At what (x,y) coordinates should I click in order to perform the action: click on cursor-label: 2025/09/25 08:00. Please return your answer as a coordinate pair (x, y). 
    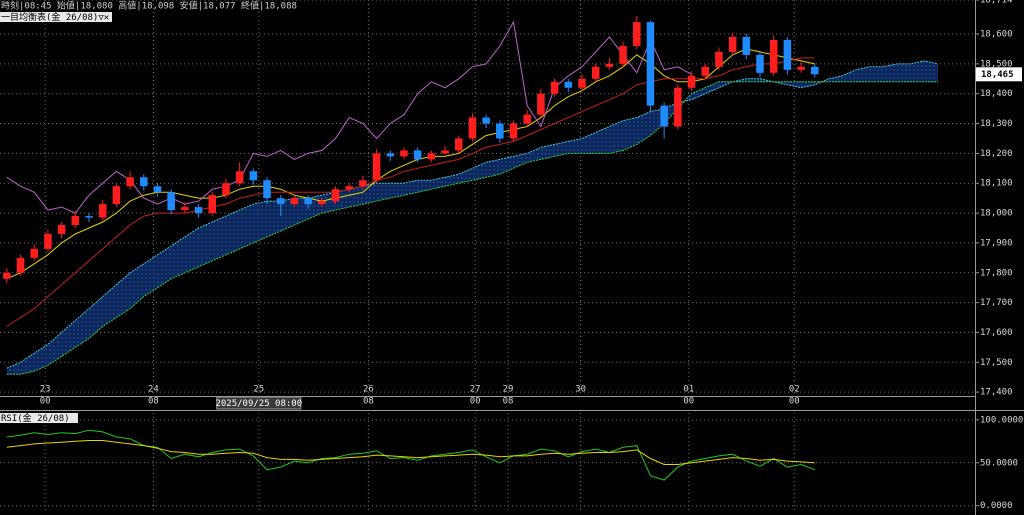
    Looking at the image, I should click on (258, 404).